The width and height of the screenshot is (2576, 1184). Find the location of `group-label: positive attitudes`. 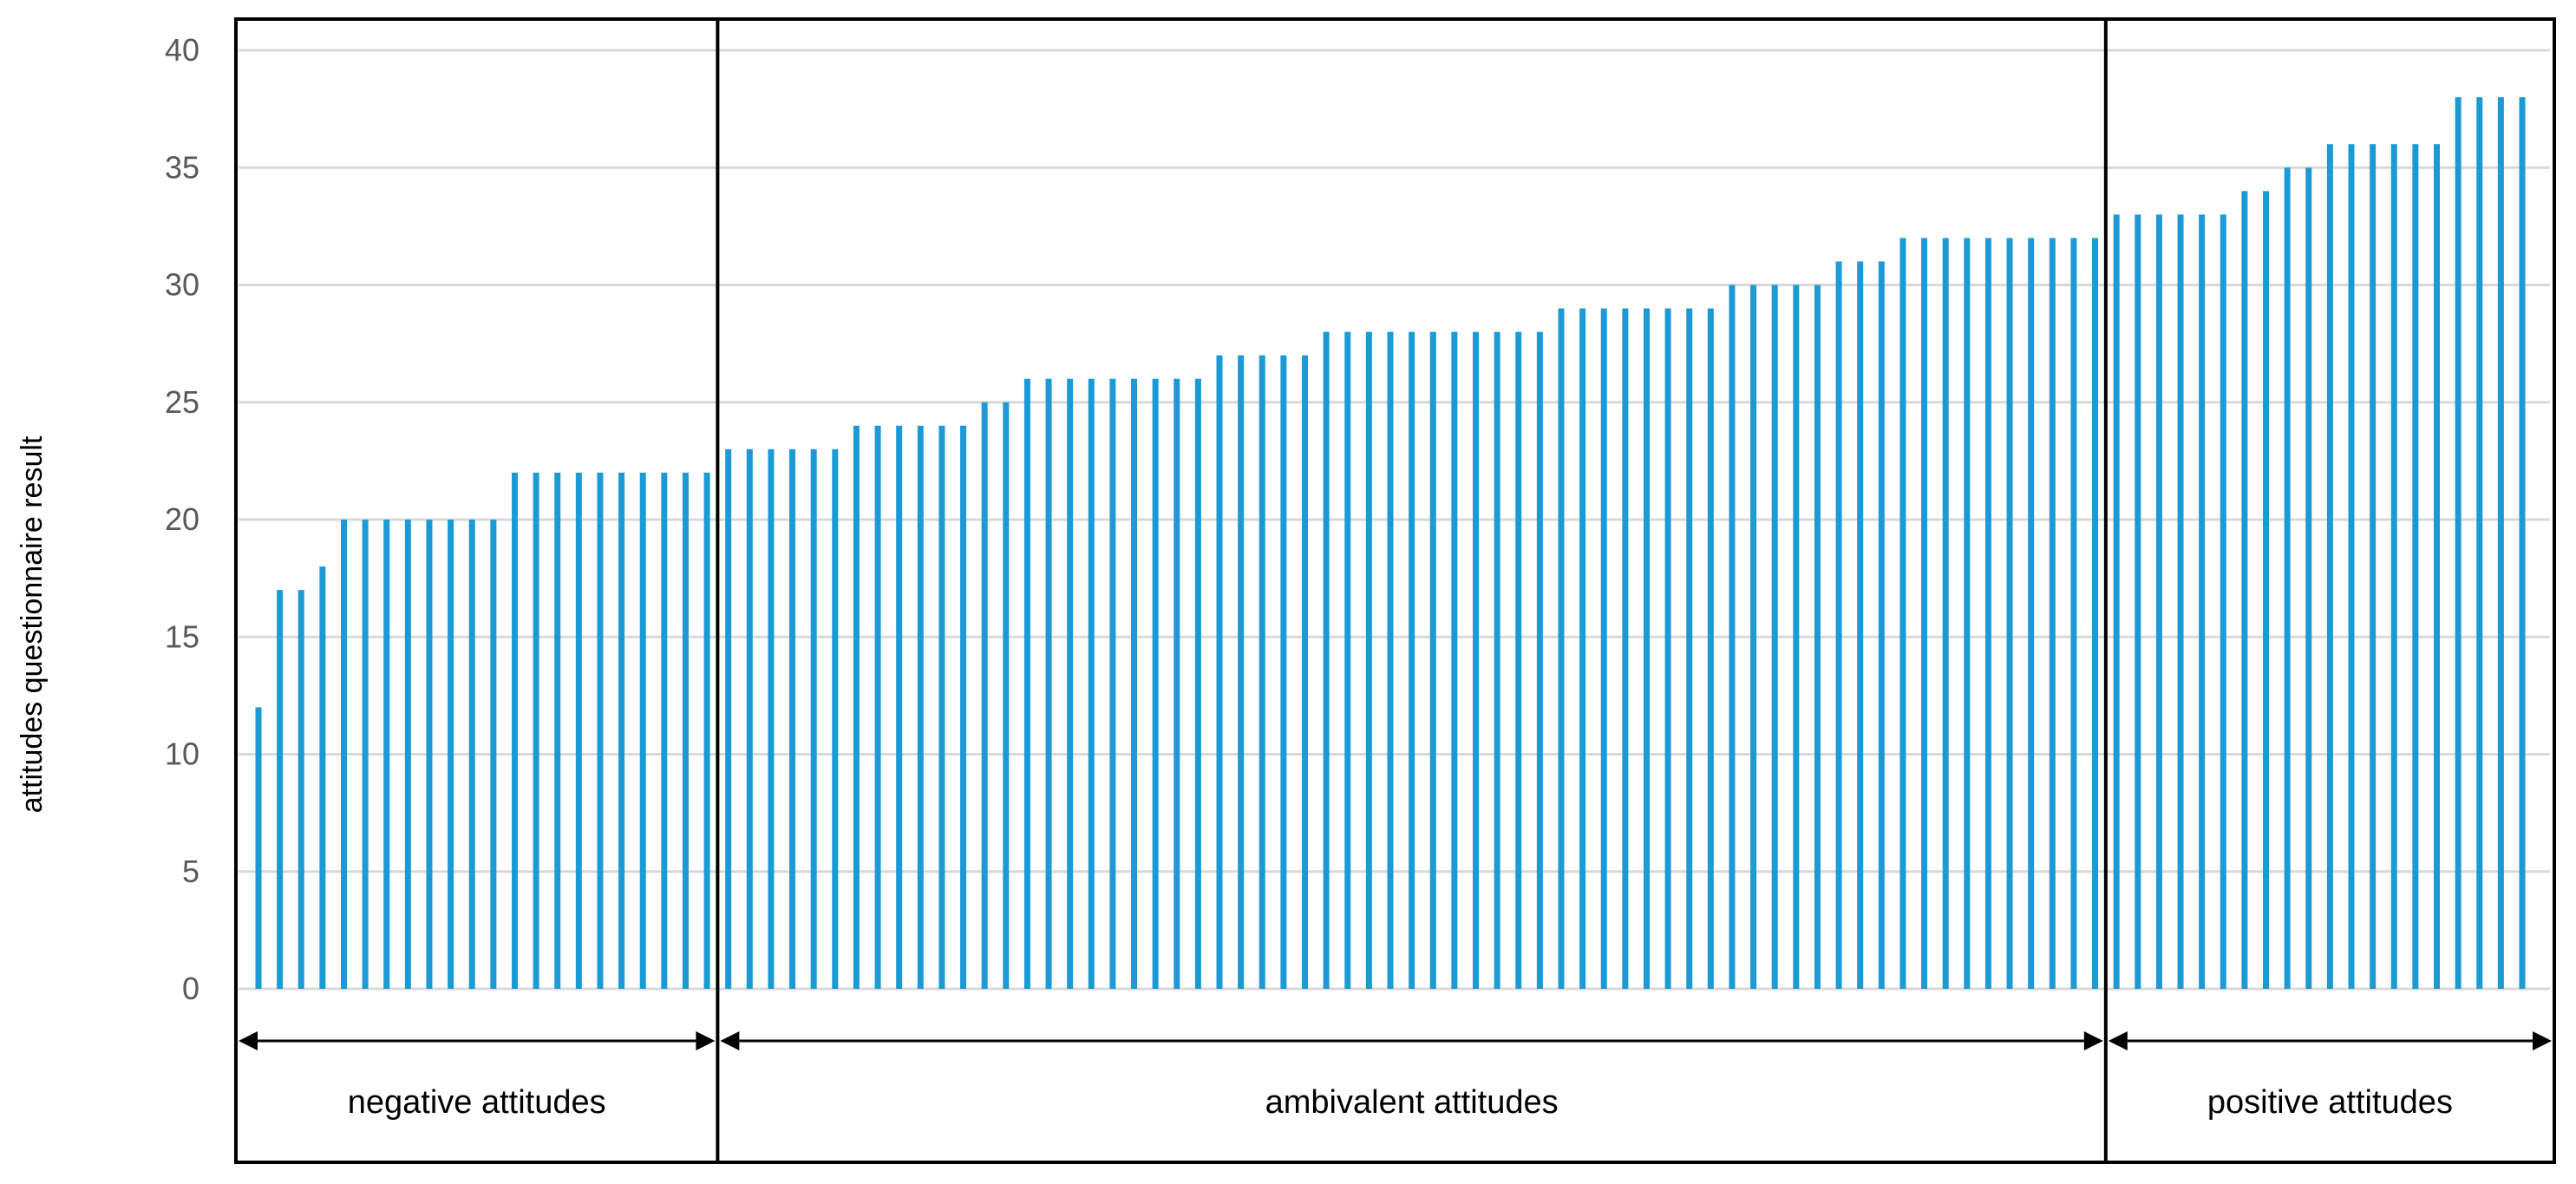

group-label: positive attitudes is located at coordinates (2330, 1102).